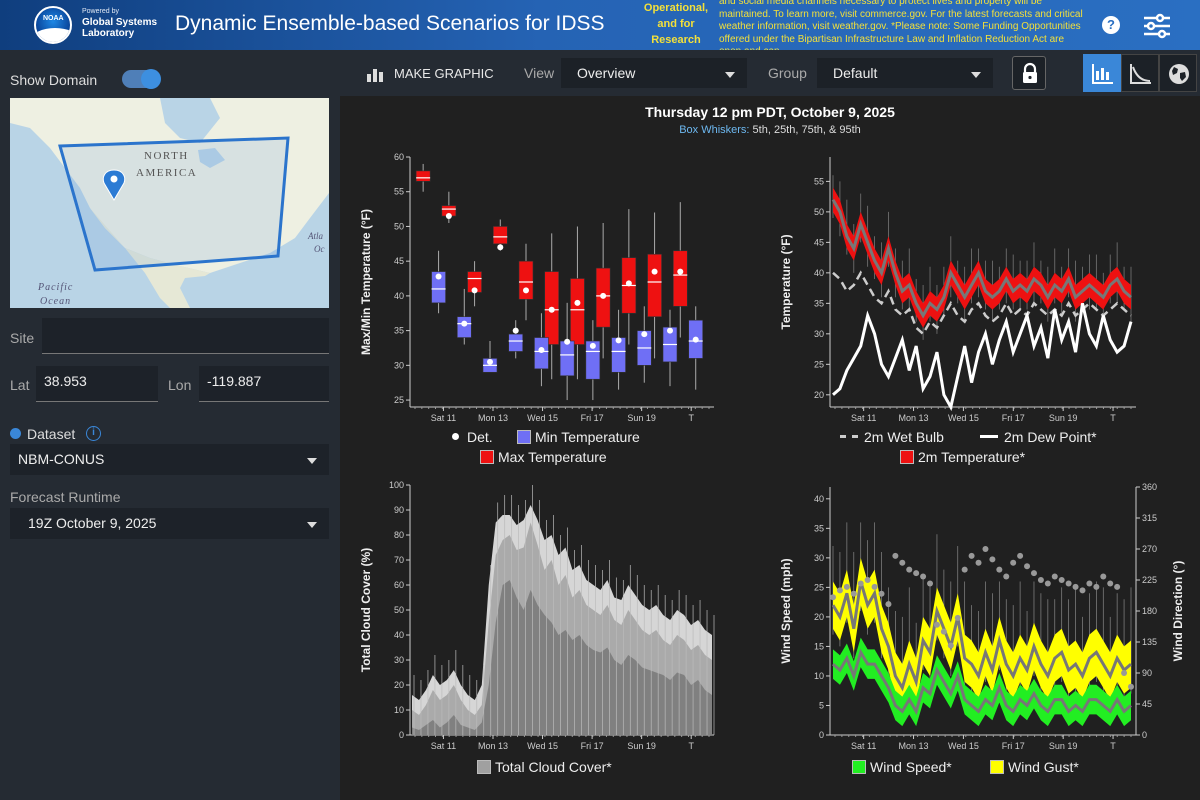 This screenshot has height=800, width=1200. I want to click on y2-tick-label: 360, so click(1149, 487).